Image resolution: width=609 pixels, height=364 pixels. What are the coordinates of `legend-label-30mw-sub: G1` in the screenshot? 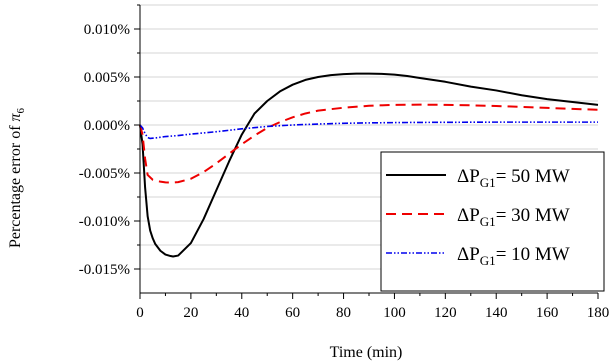 It's located at (488, 221).